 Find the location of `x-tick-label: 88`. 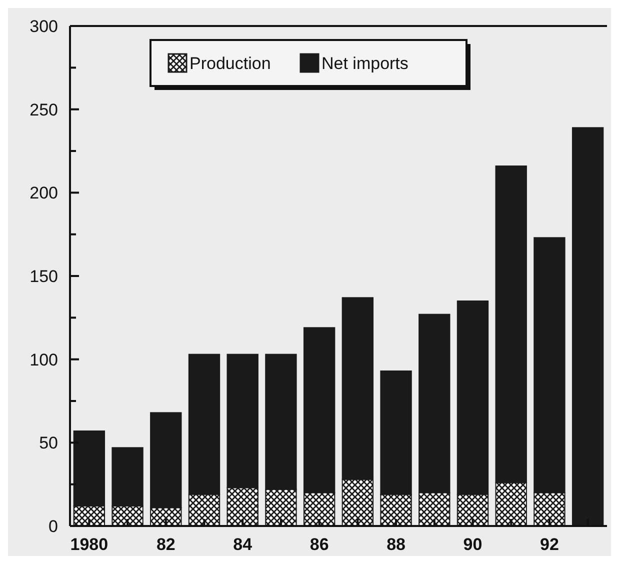

x-tick-label: 88 is located at coordinates (396, 544).